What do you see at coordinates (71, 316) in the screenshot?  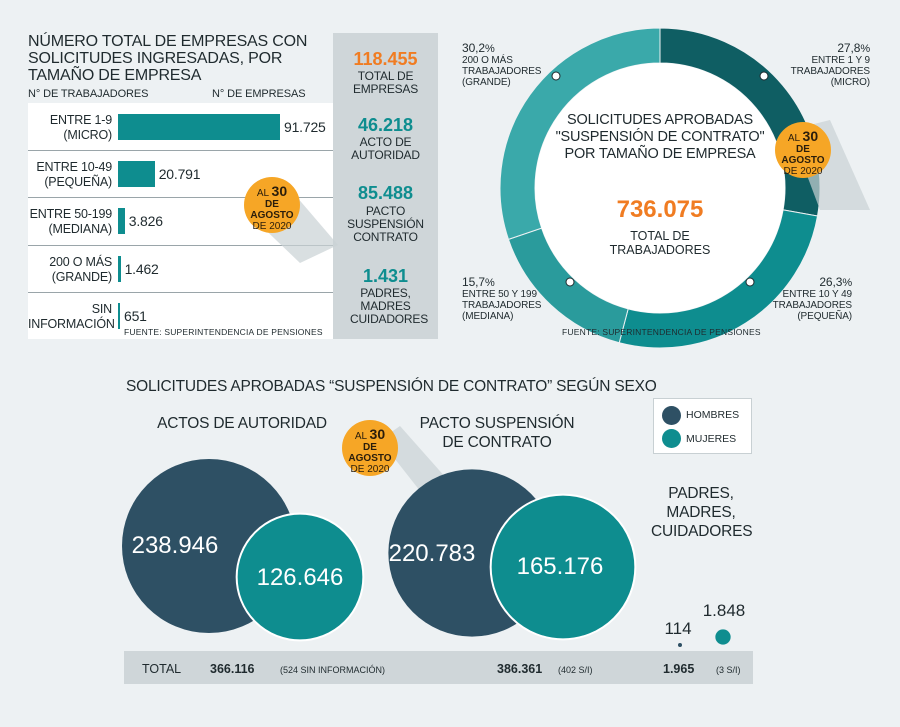 I see `bar-category-label: SIN INFORMACIÓN` at bounding box center [71, 316].